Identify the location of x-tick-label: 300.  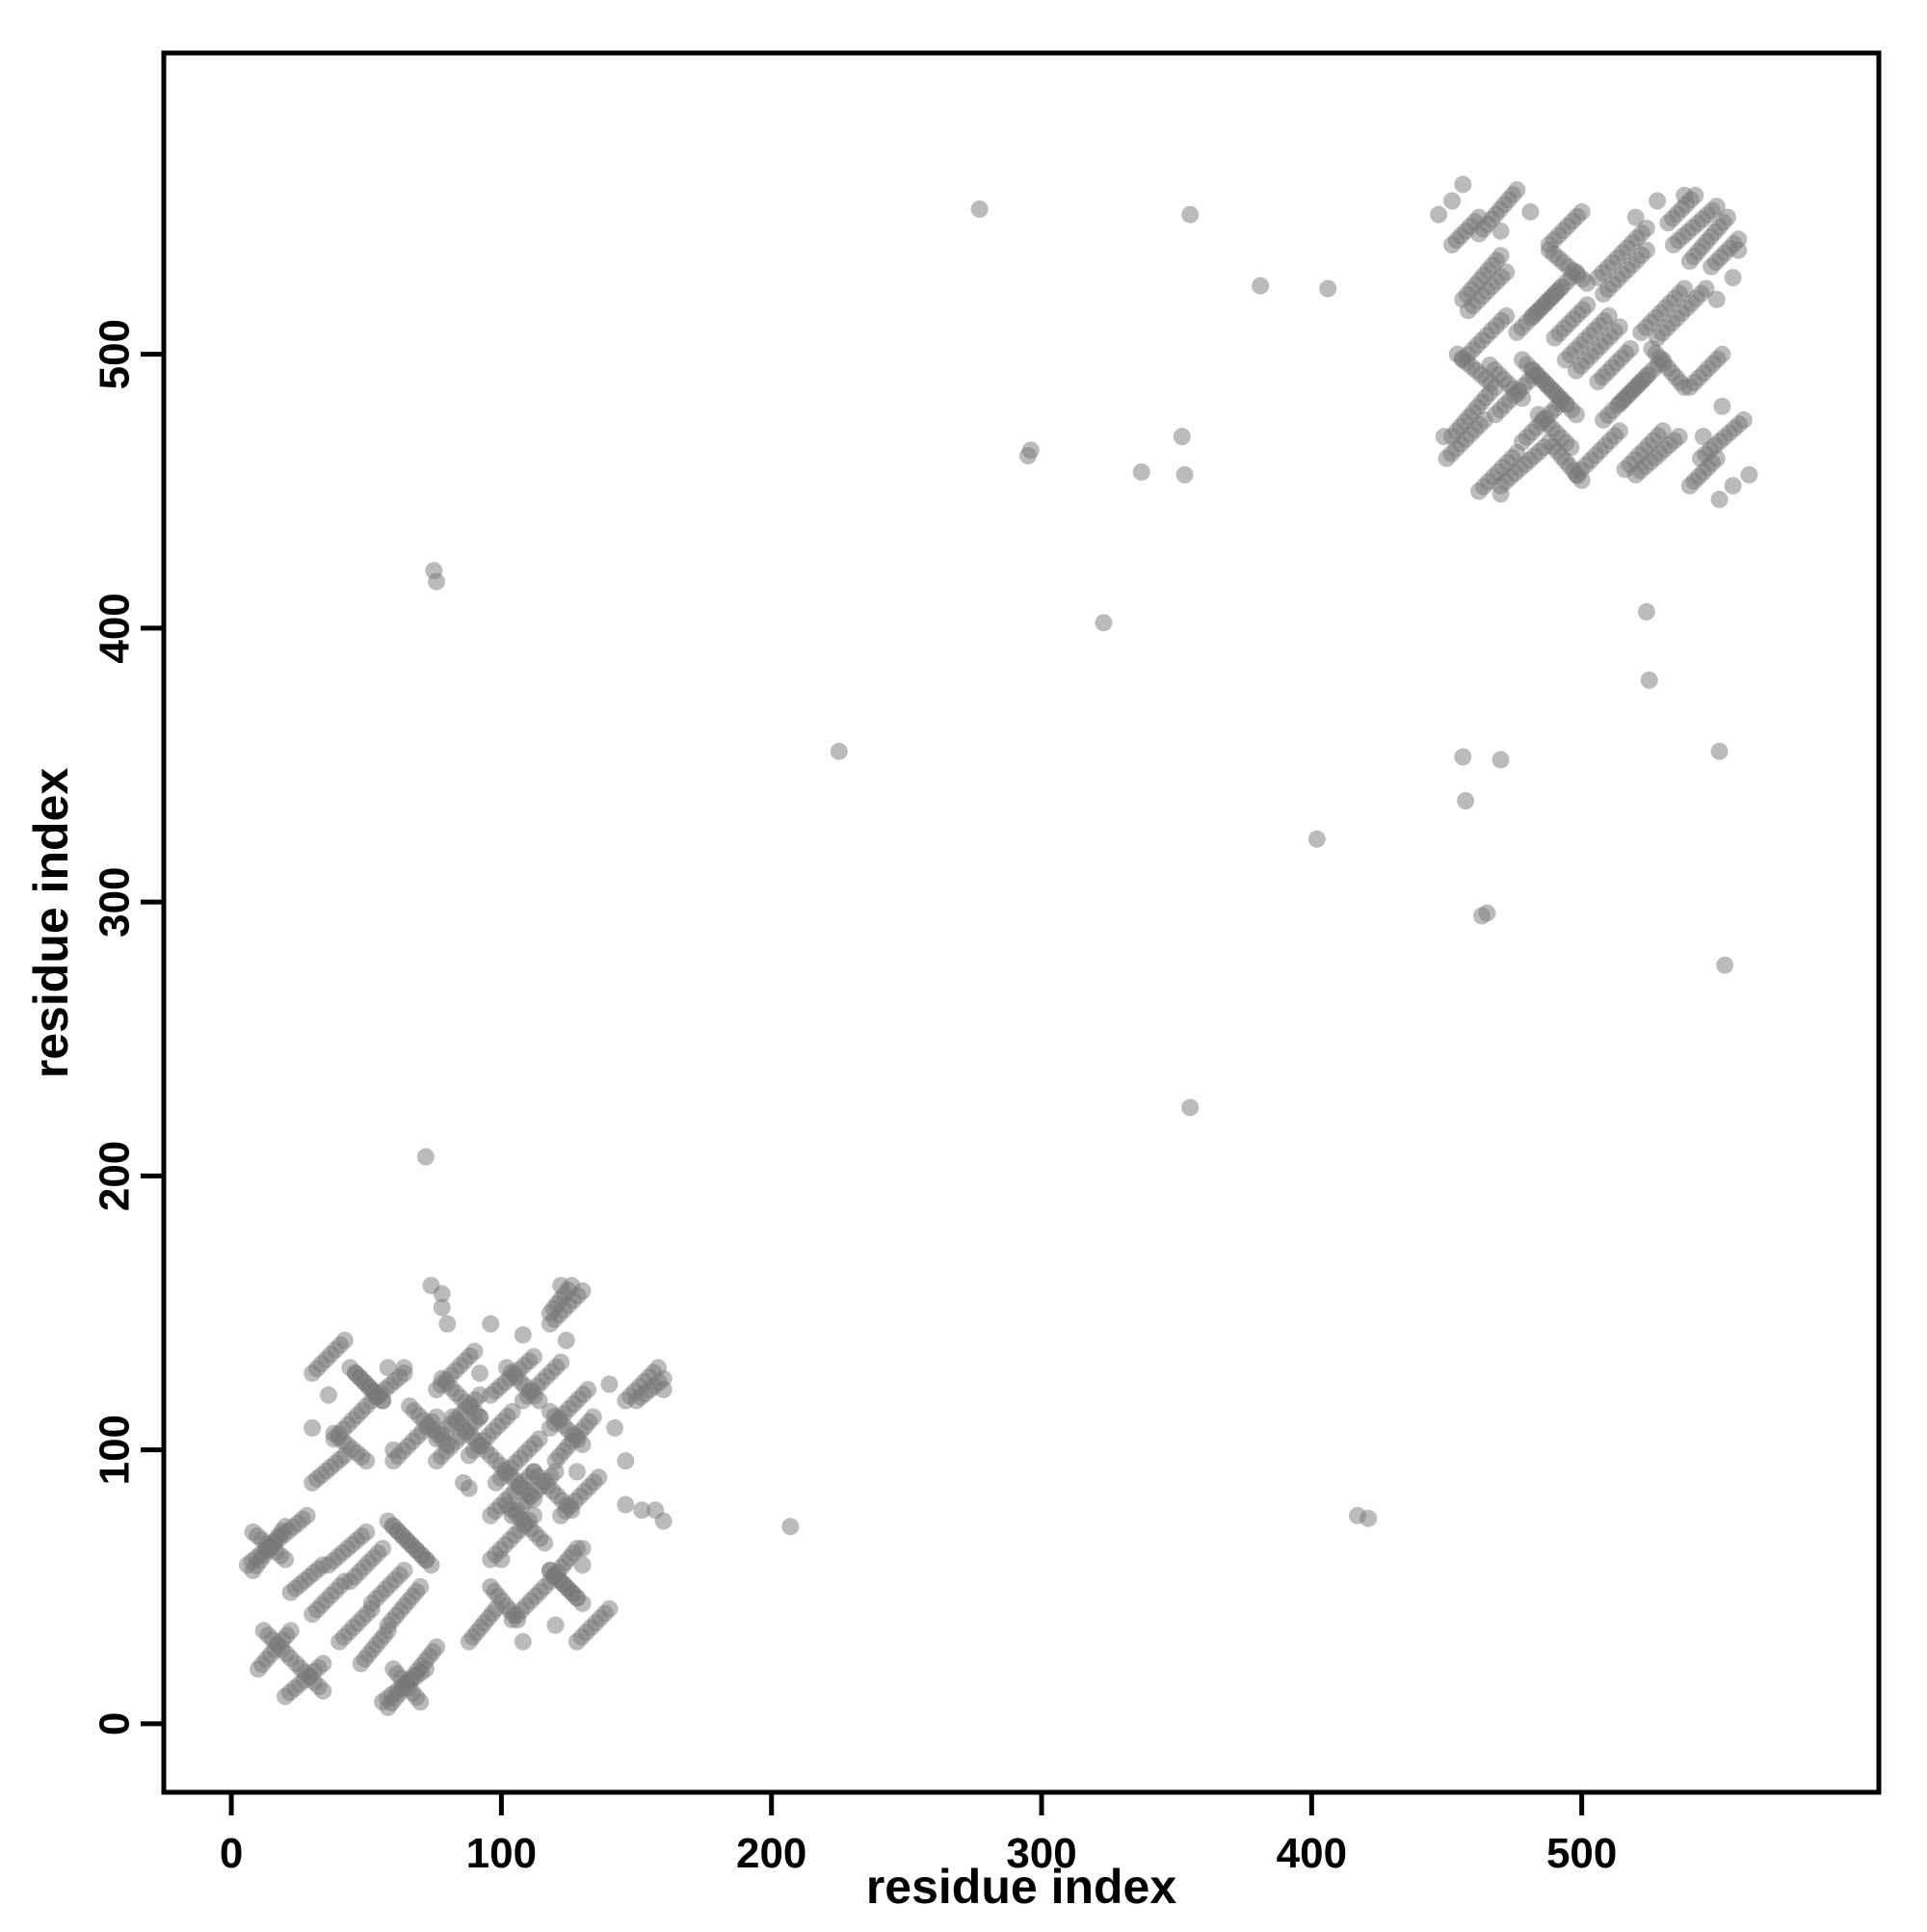
(1041, 1853).